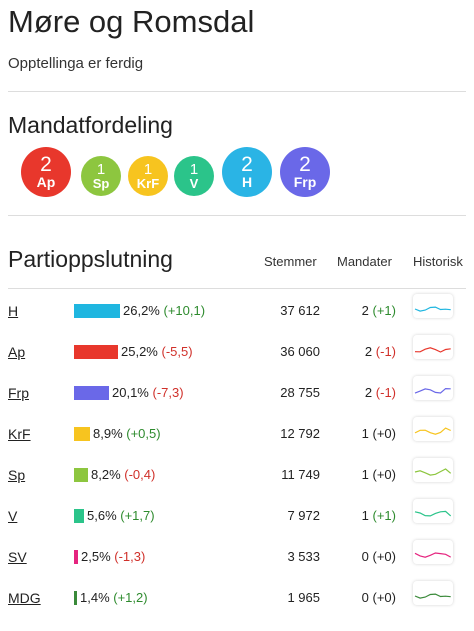  What do you see at coordinates (130, 597) in the screenshot?
I see `vote-share-change: (+1,2)` at bounding box center [130, 597].